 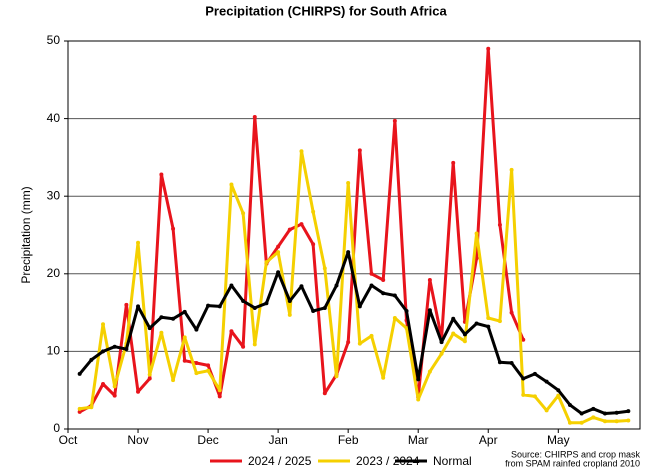 I want to click on y-tick-label: 0, so click(x=56, y=428).